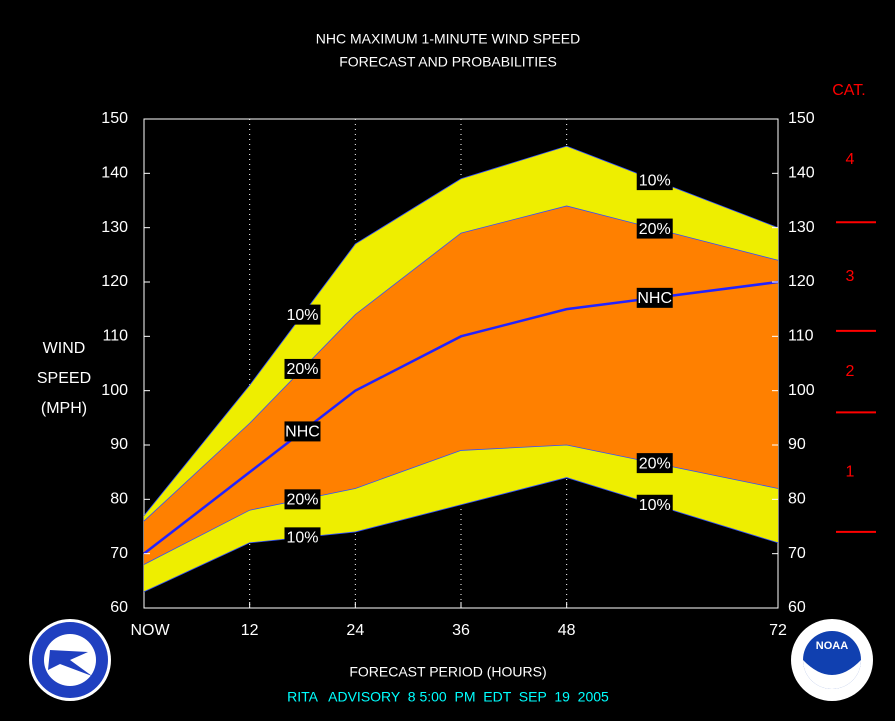 This screenshot has height=721, width=895. Describe the element at coordinates (64, 408) in the screenshot. I see `y-axis-title: (MPH)` at that location.